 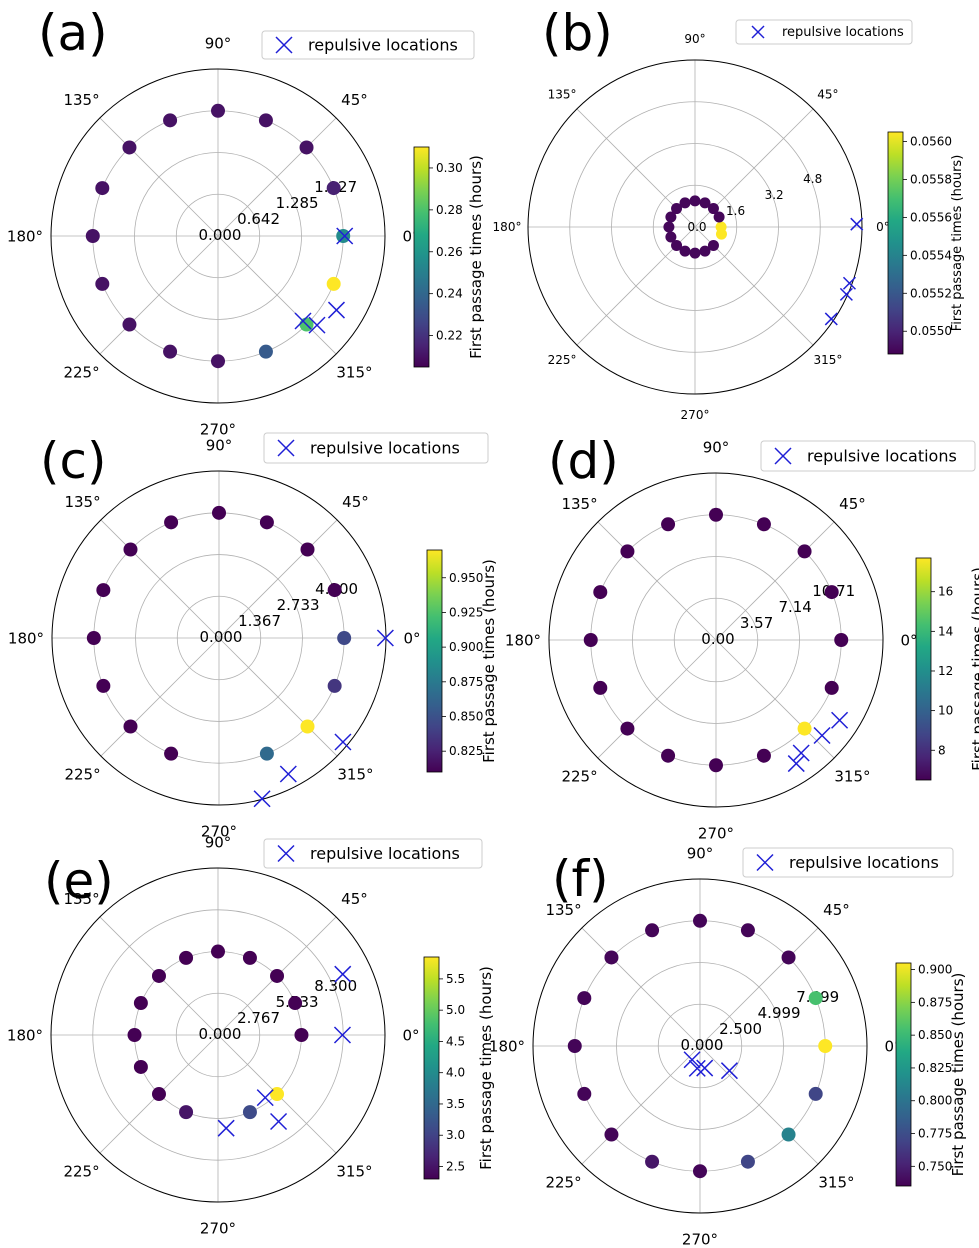 What do you see at coordinates (931, 293) in the screenshot?
I see `colorbar-tick-label: 0.0552` at bounding box center [931, 293].